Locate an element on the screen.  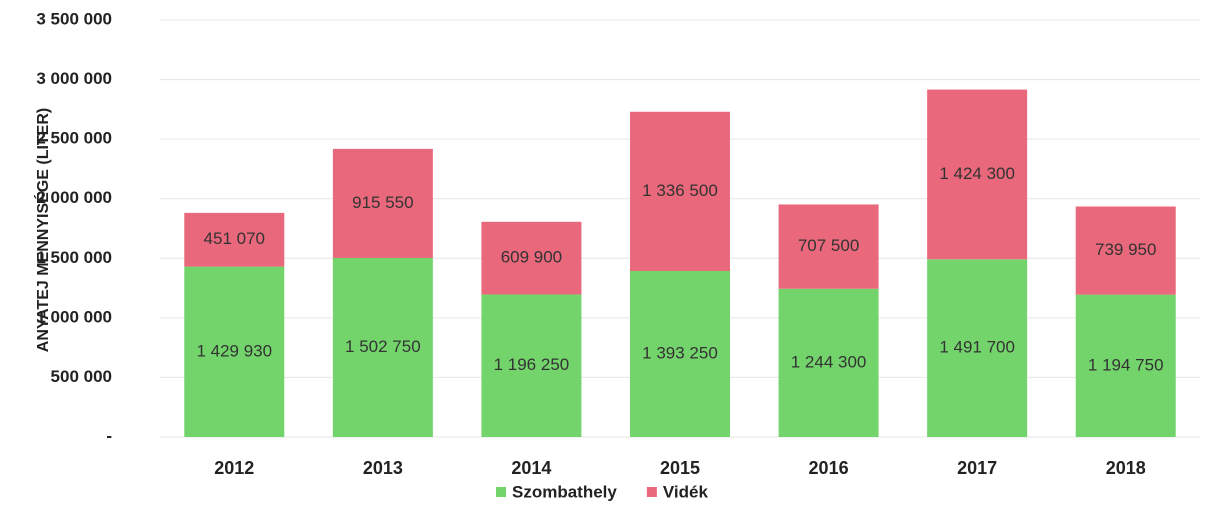
data-label: 1 336 500 is located at coordinates (680, 190).